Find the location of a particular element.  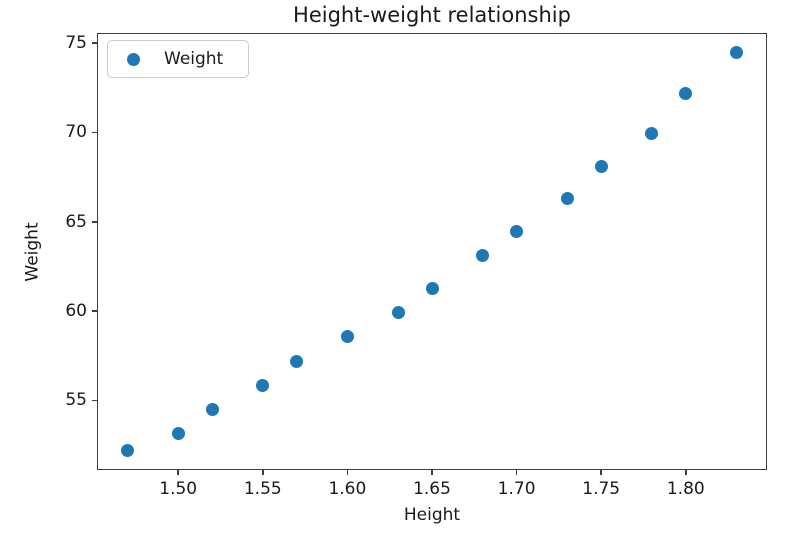

y-tick-label: 55 is located at coordinates (76, 400).